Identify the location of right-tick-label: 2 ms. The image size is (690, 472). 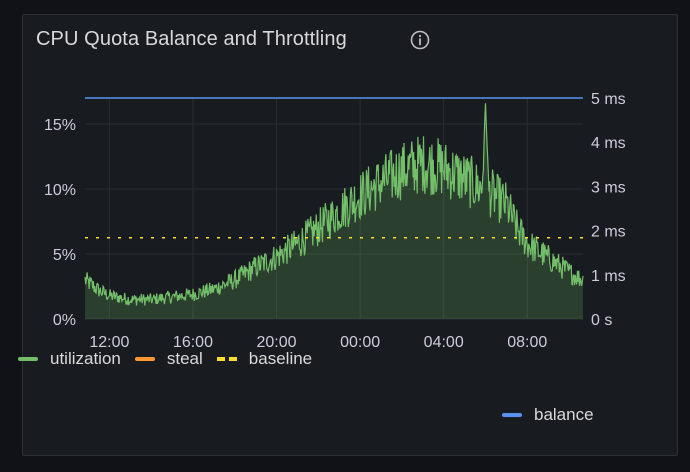
(608, 232).